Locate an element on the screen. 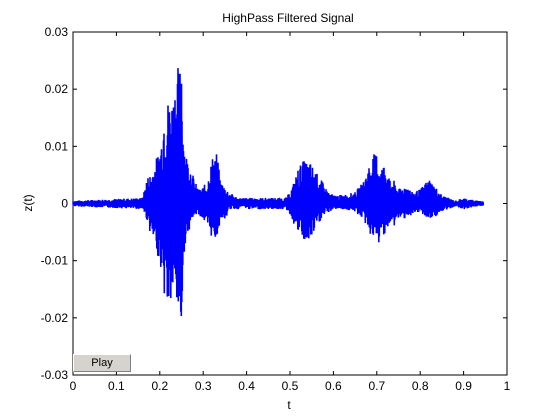 The height and width of the screenshot is (420, 560). y-tick-label: -0.03 is located at coordinates (55, 375).